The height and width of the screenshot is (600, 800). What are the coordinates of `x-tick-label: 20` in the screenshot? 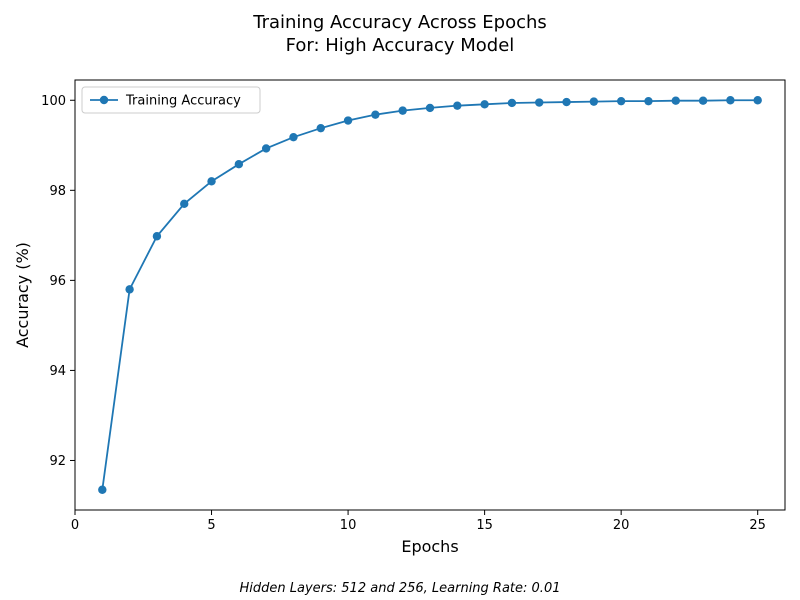 It's located at (621, 525).